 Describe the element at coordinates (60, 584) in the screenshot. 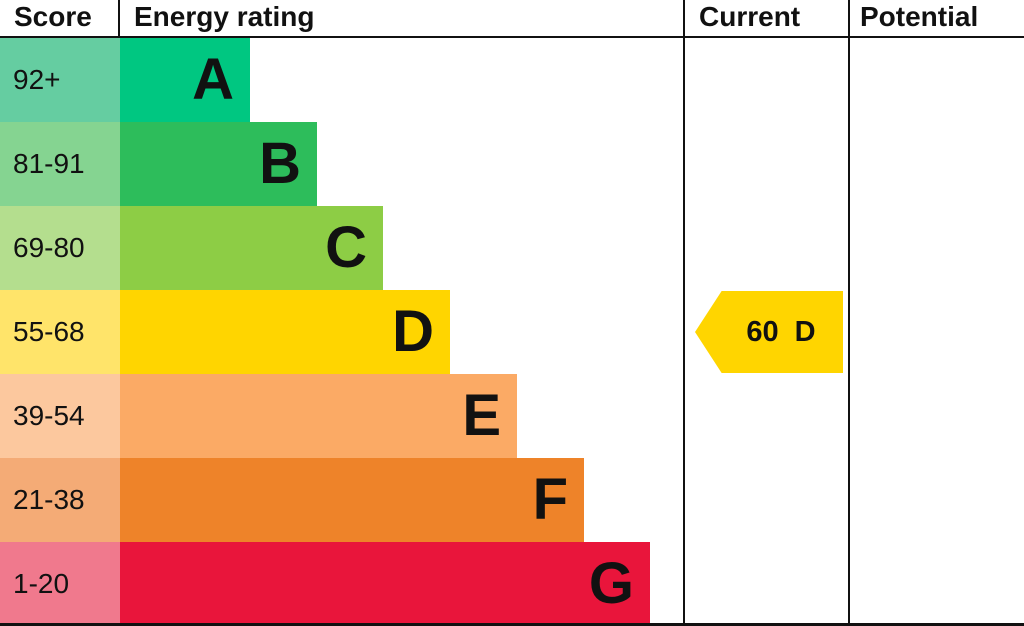

I see `band-score-range: 1-20` at that location.